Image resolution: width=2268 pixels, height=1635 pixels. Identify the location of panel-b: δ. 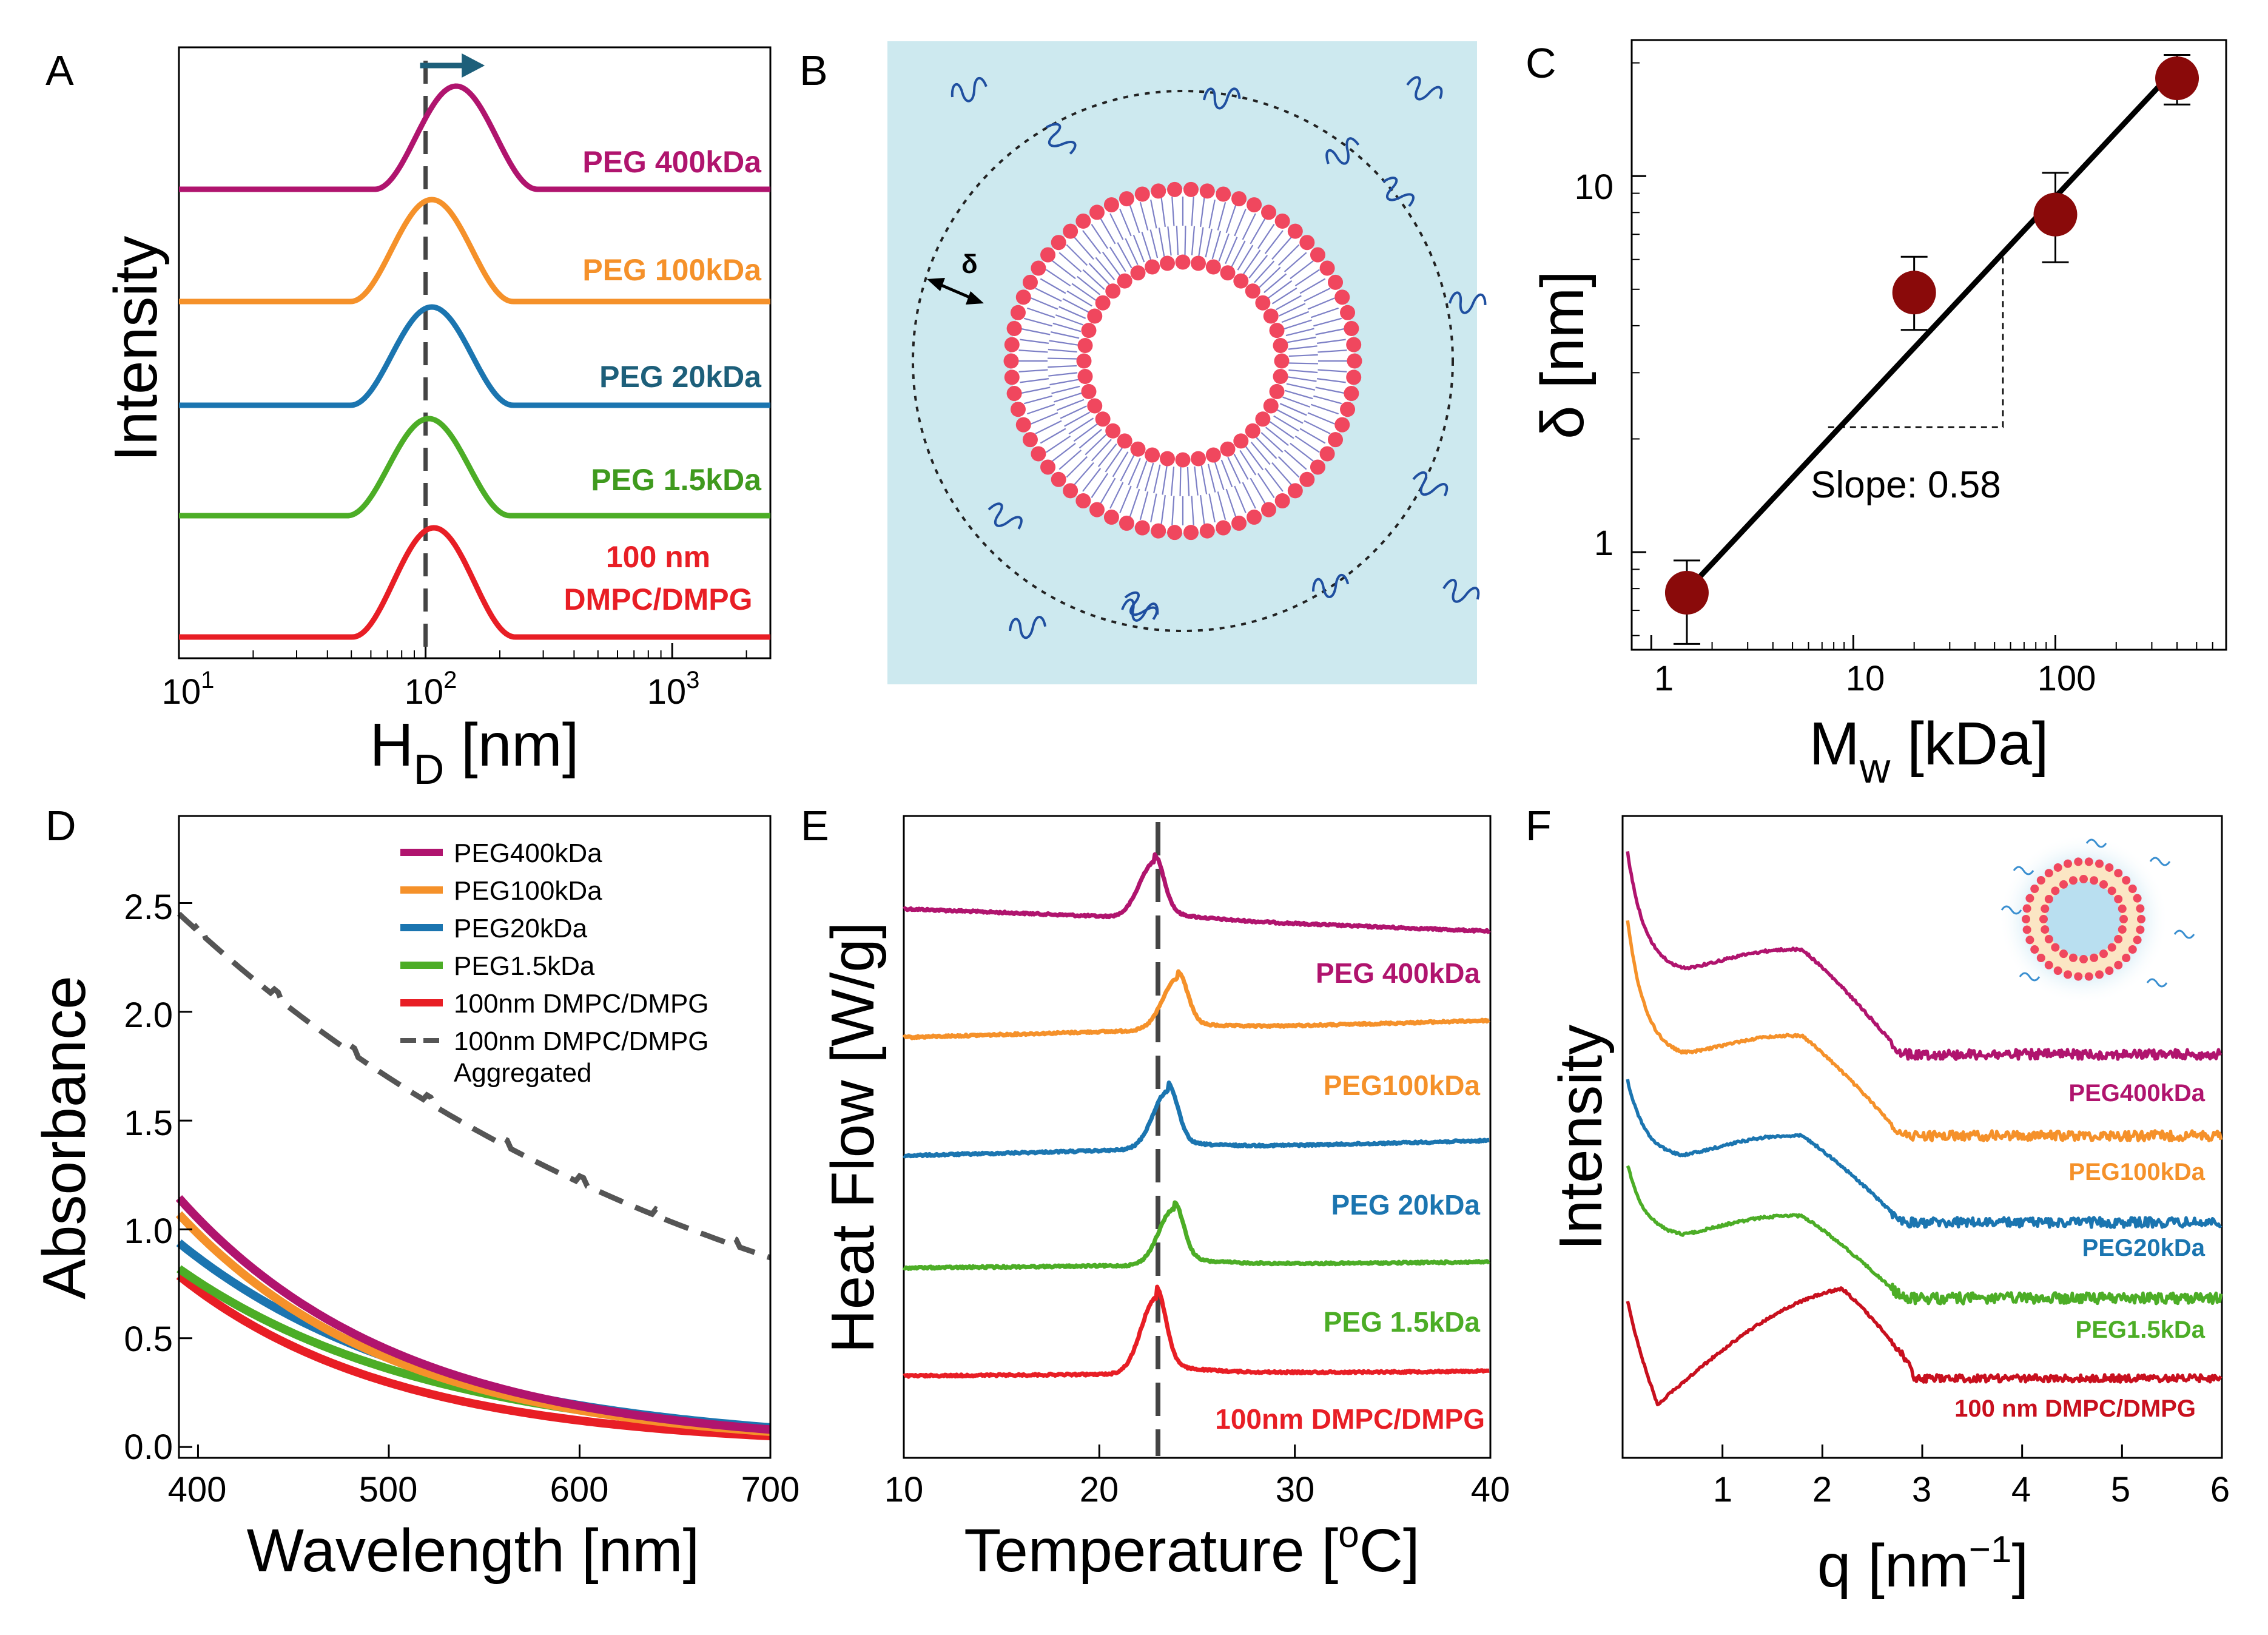
(1187, 362).